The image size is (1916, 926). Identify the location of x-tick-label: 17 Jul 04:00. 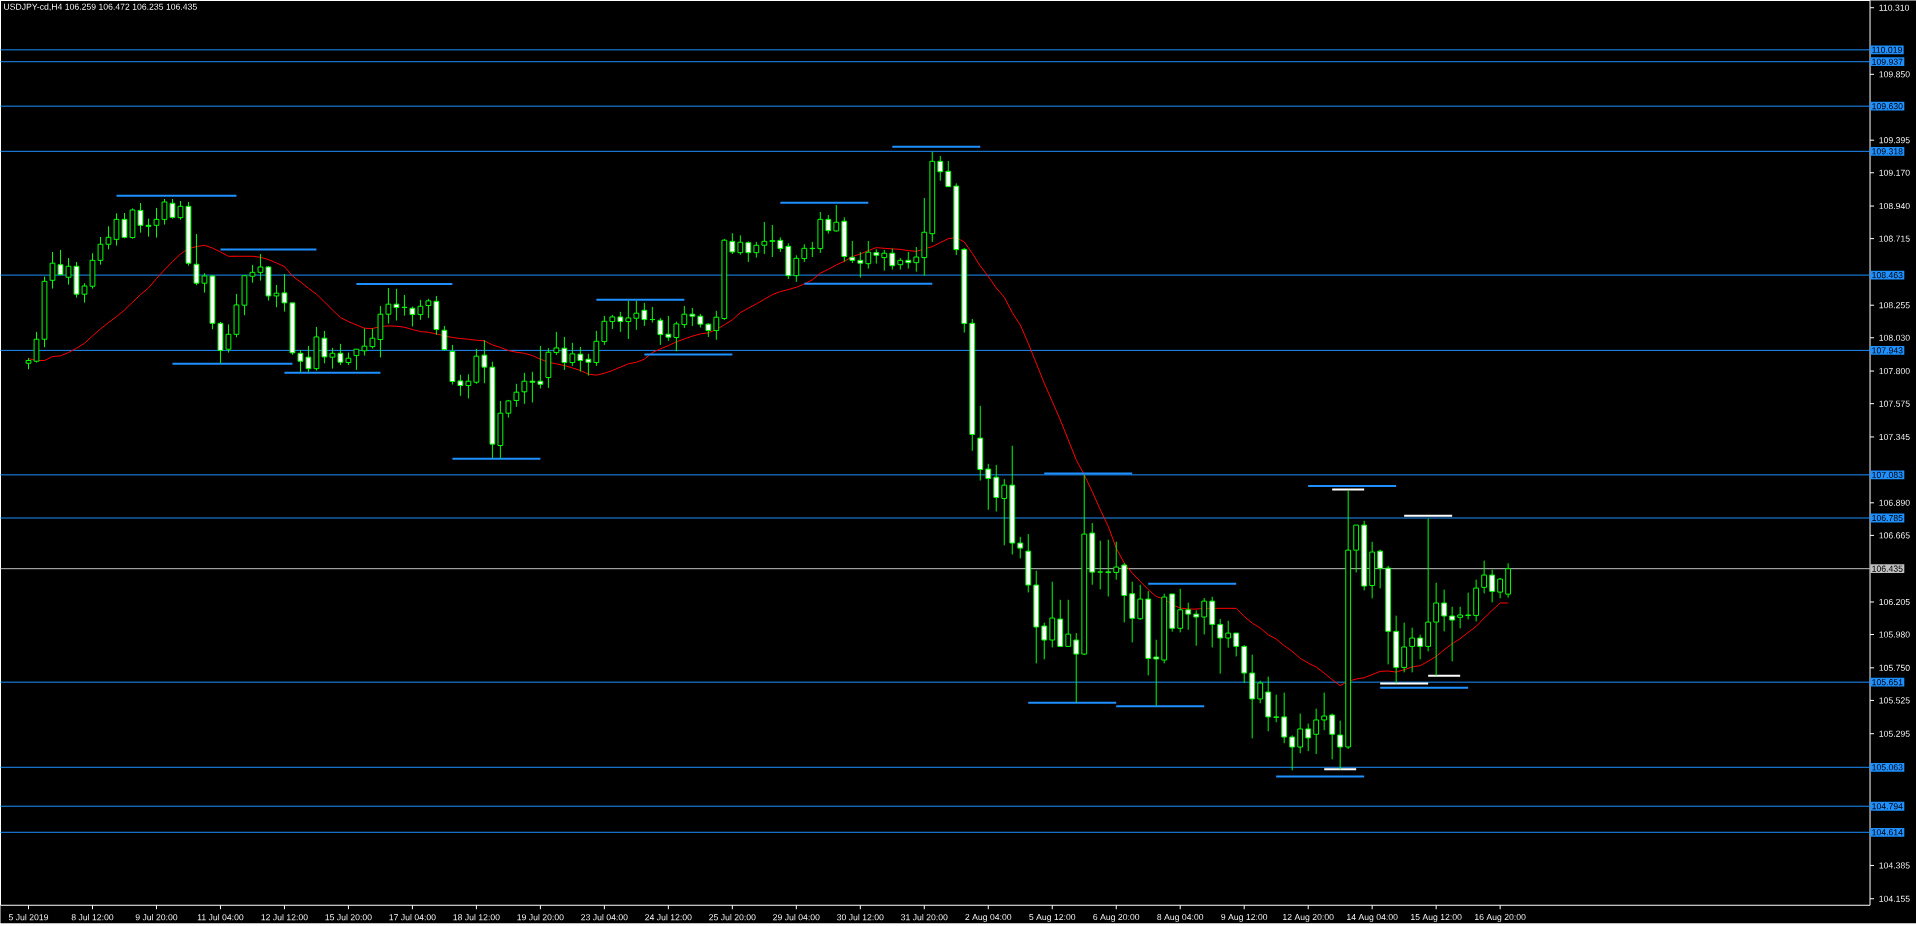
(412, 917).